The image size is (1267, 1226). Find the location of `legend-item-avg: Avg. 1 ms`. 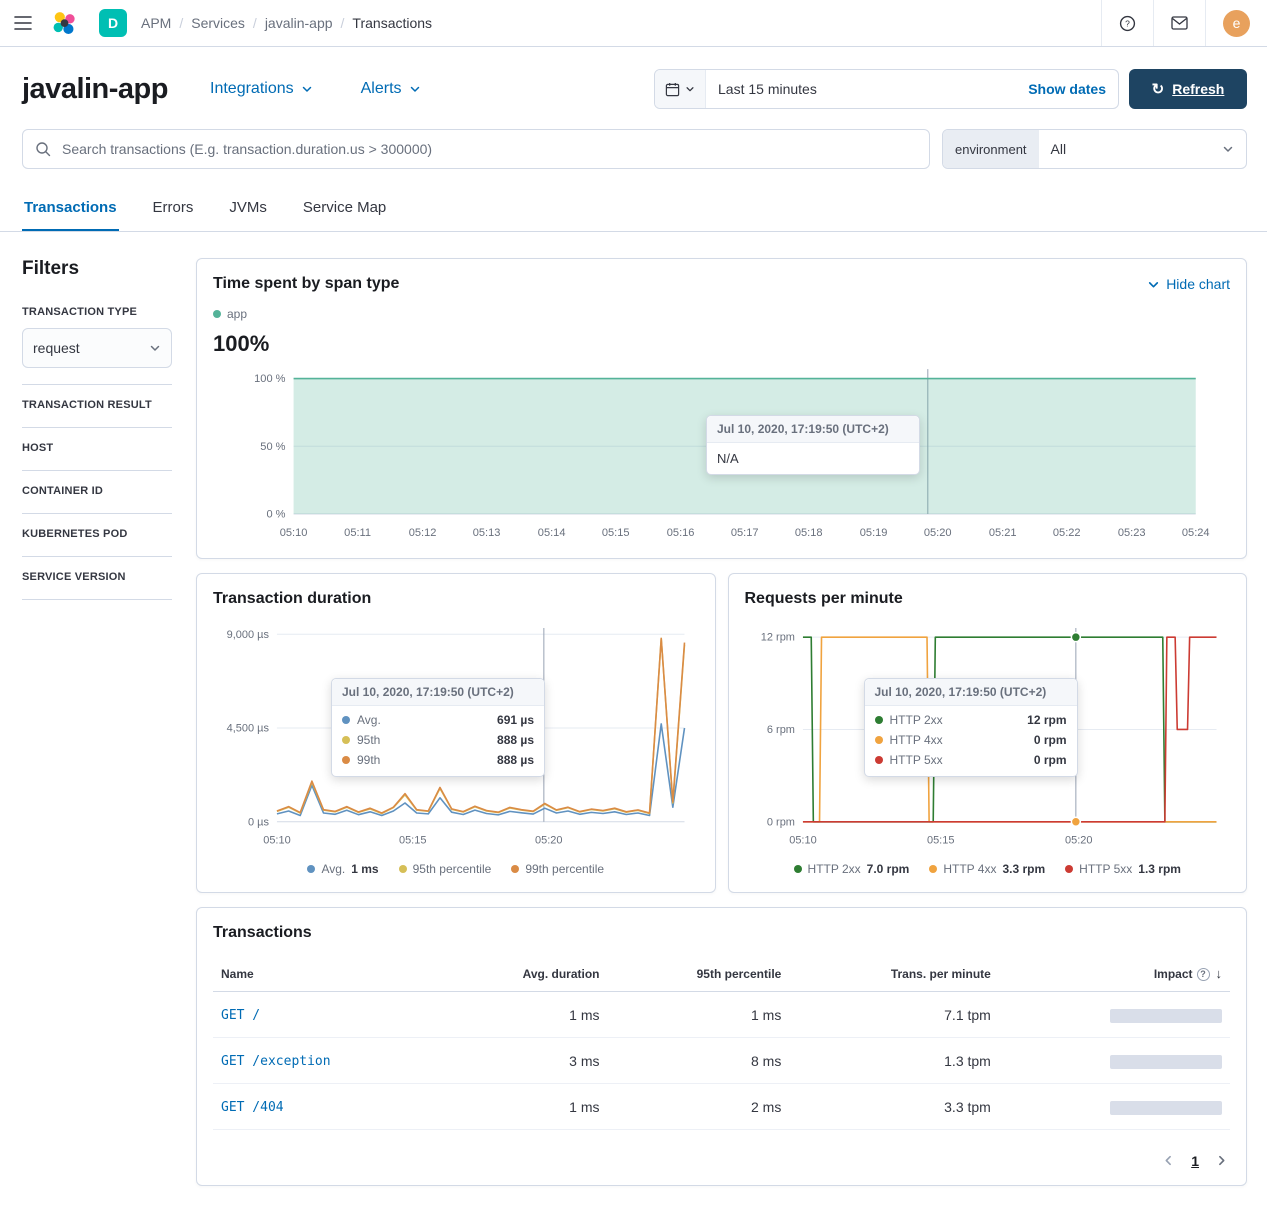

legend-item-avg: Avg. 1 ms is located at coordinates (343, 869).